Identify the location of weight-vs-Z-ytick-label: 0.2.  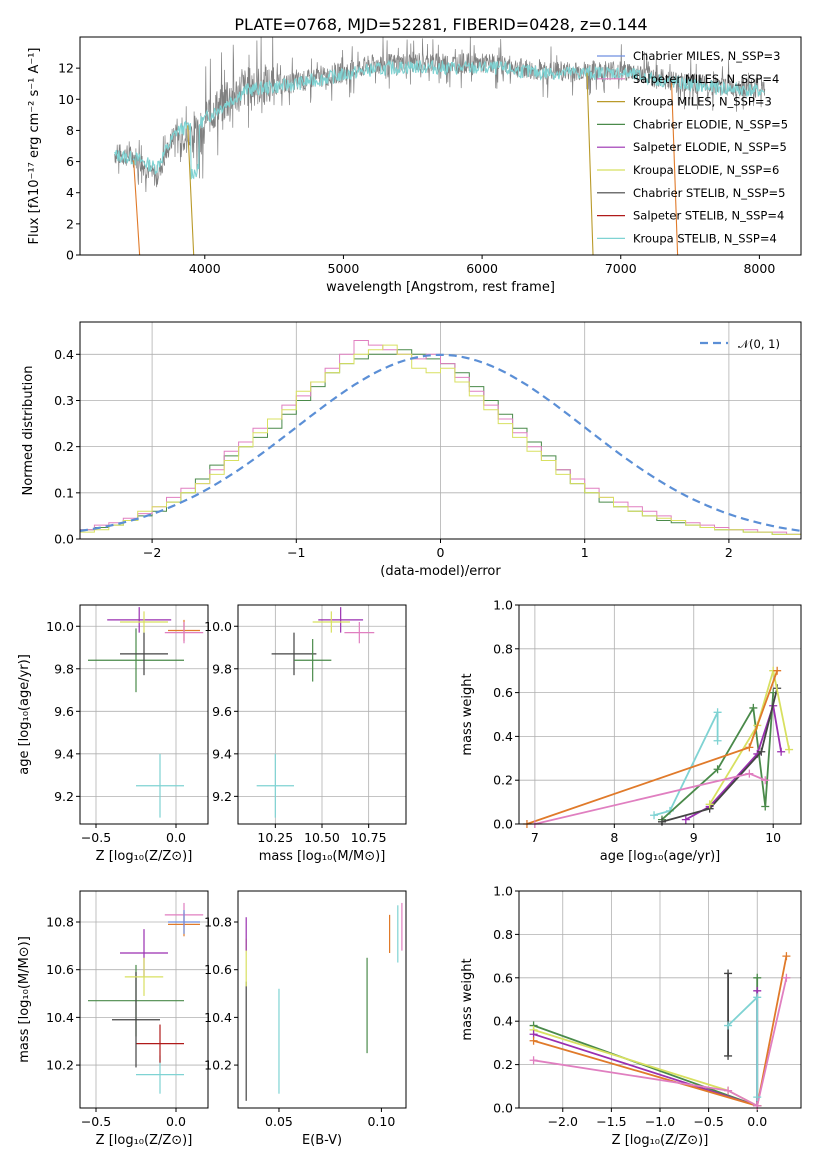
(503, 1064).